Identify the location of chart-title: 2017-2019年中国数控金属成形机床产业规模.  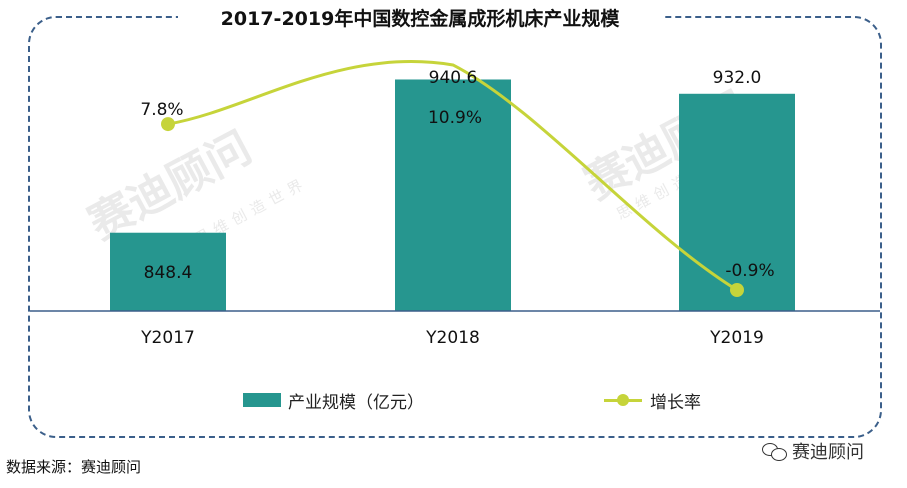
(420, 19).